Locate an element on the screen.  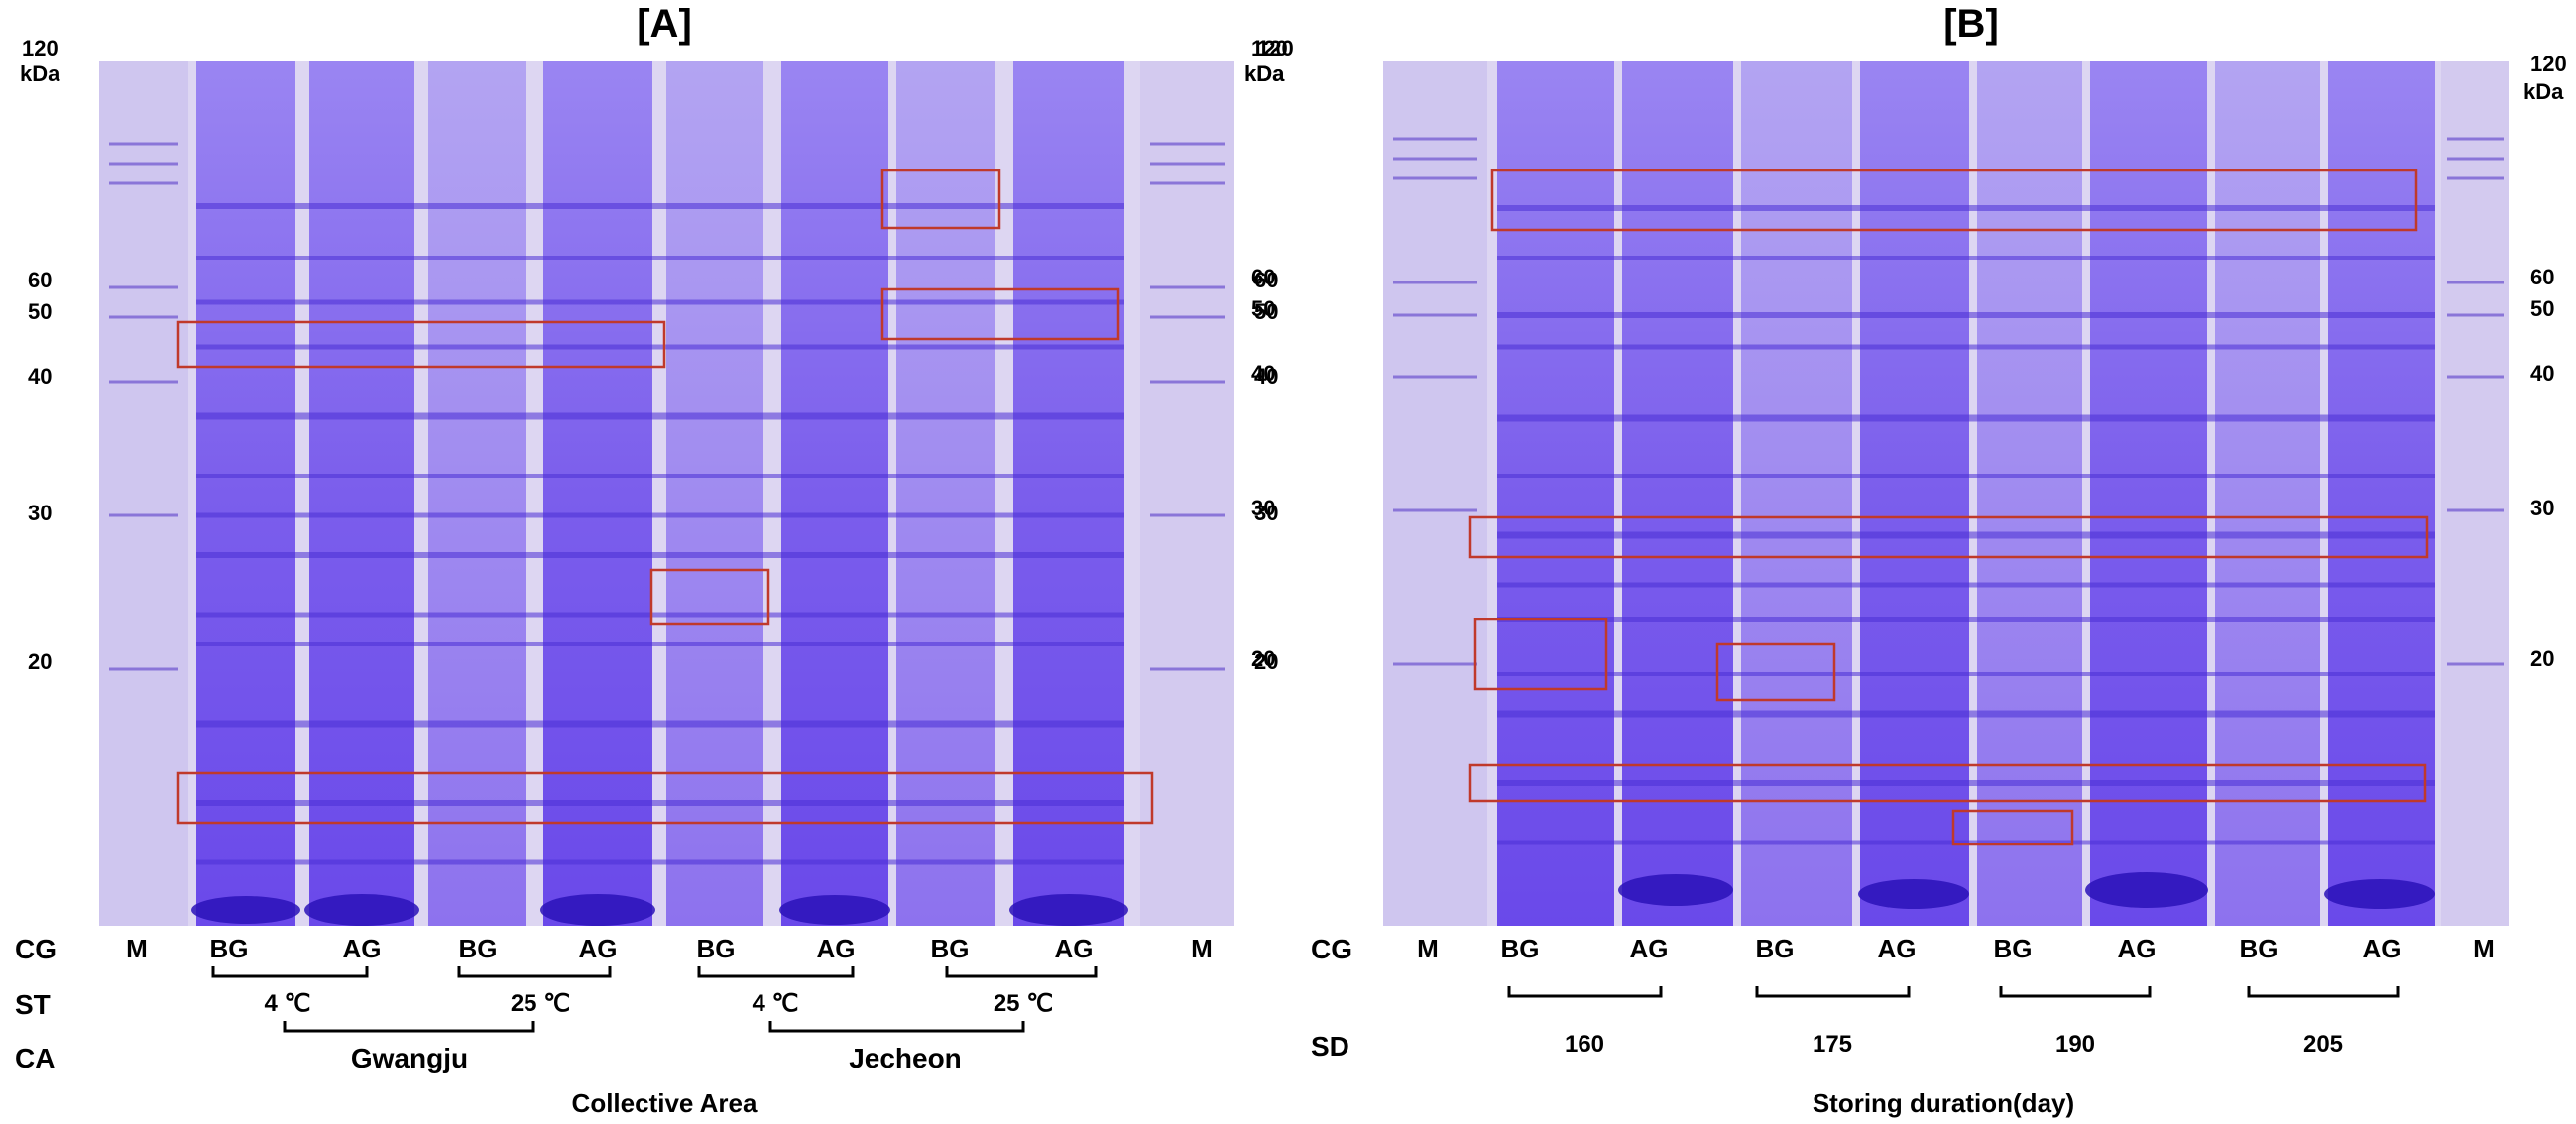
row-label-st: ST is located at coordinates (33, 1004).